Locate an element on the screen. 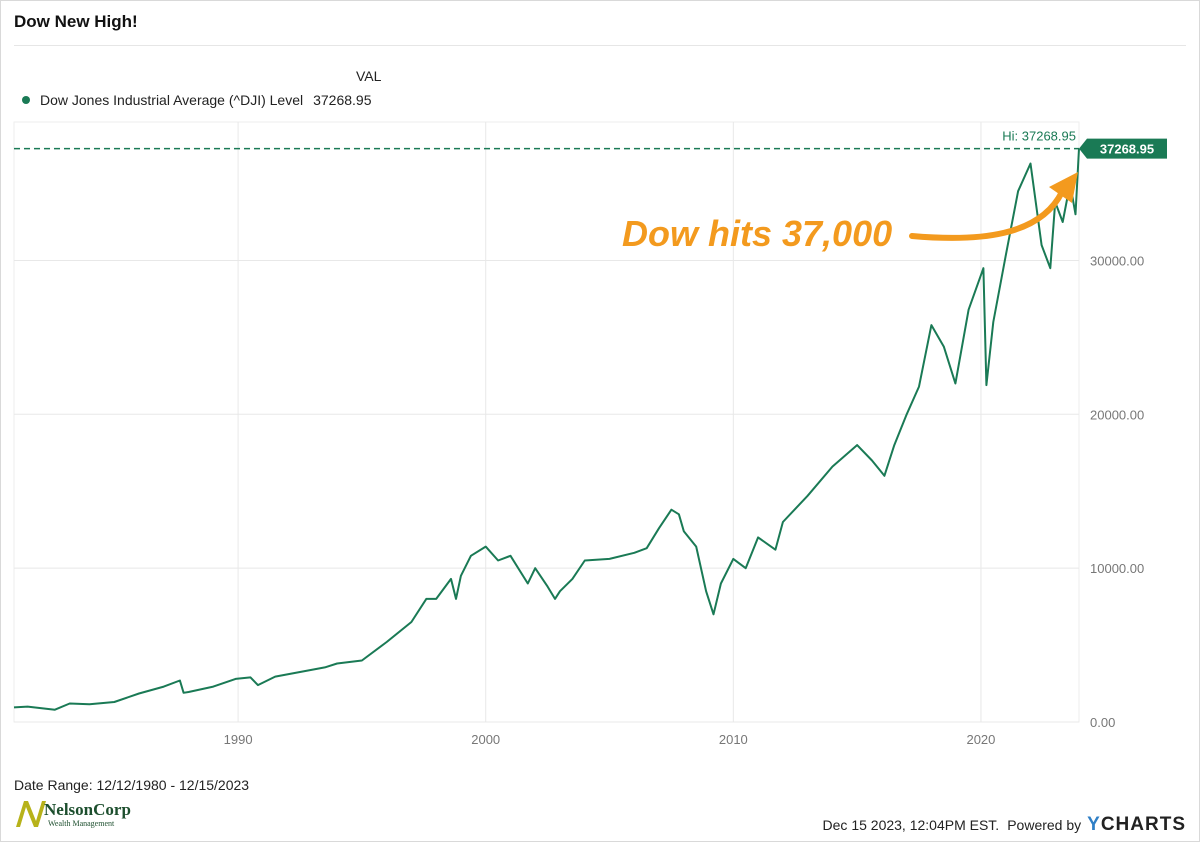  legend-column-header: VAL is located at coordinates (369, 76).